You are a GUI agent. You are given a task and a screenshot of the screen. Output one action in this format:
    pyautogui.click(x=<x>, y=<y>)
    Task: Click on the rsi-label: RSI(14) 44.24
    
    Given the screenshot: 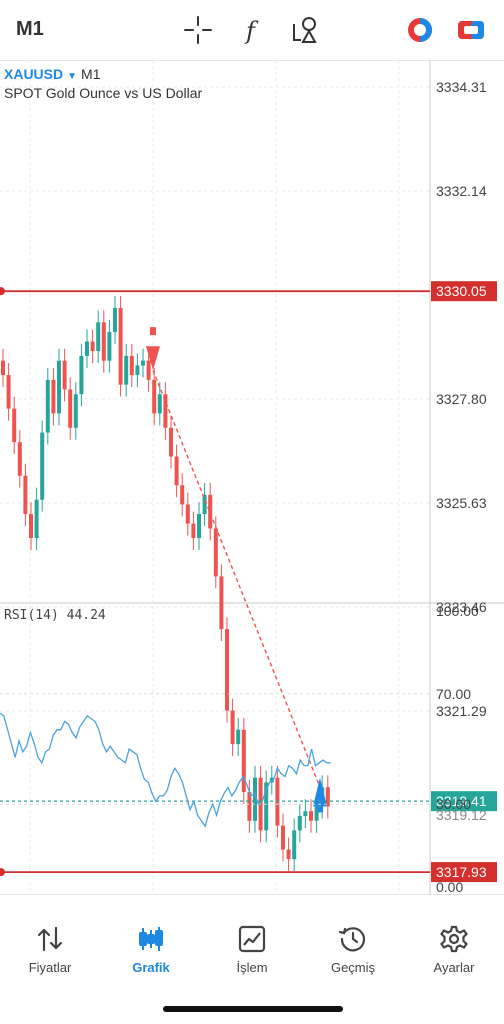 What is the action you would take?
    pyautogui.click(x=55, y=615)
    